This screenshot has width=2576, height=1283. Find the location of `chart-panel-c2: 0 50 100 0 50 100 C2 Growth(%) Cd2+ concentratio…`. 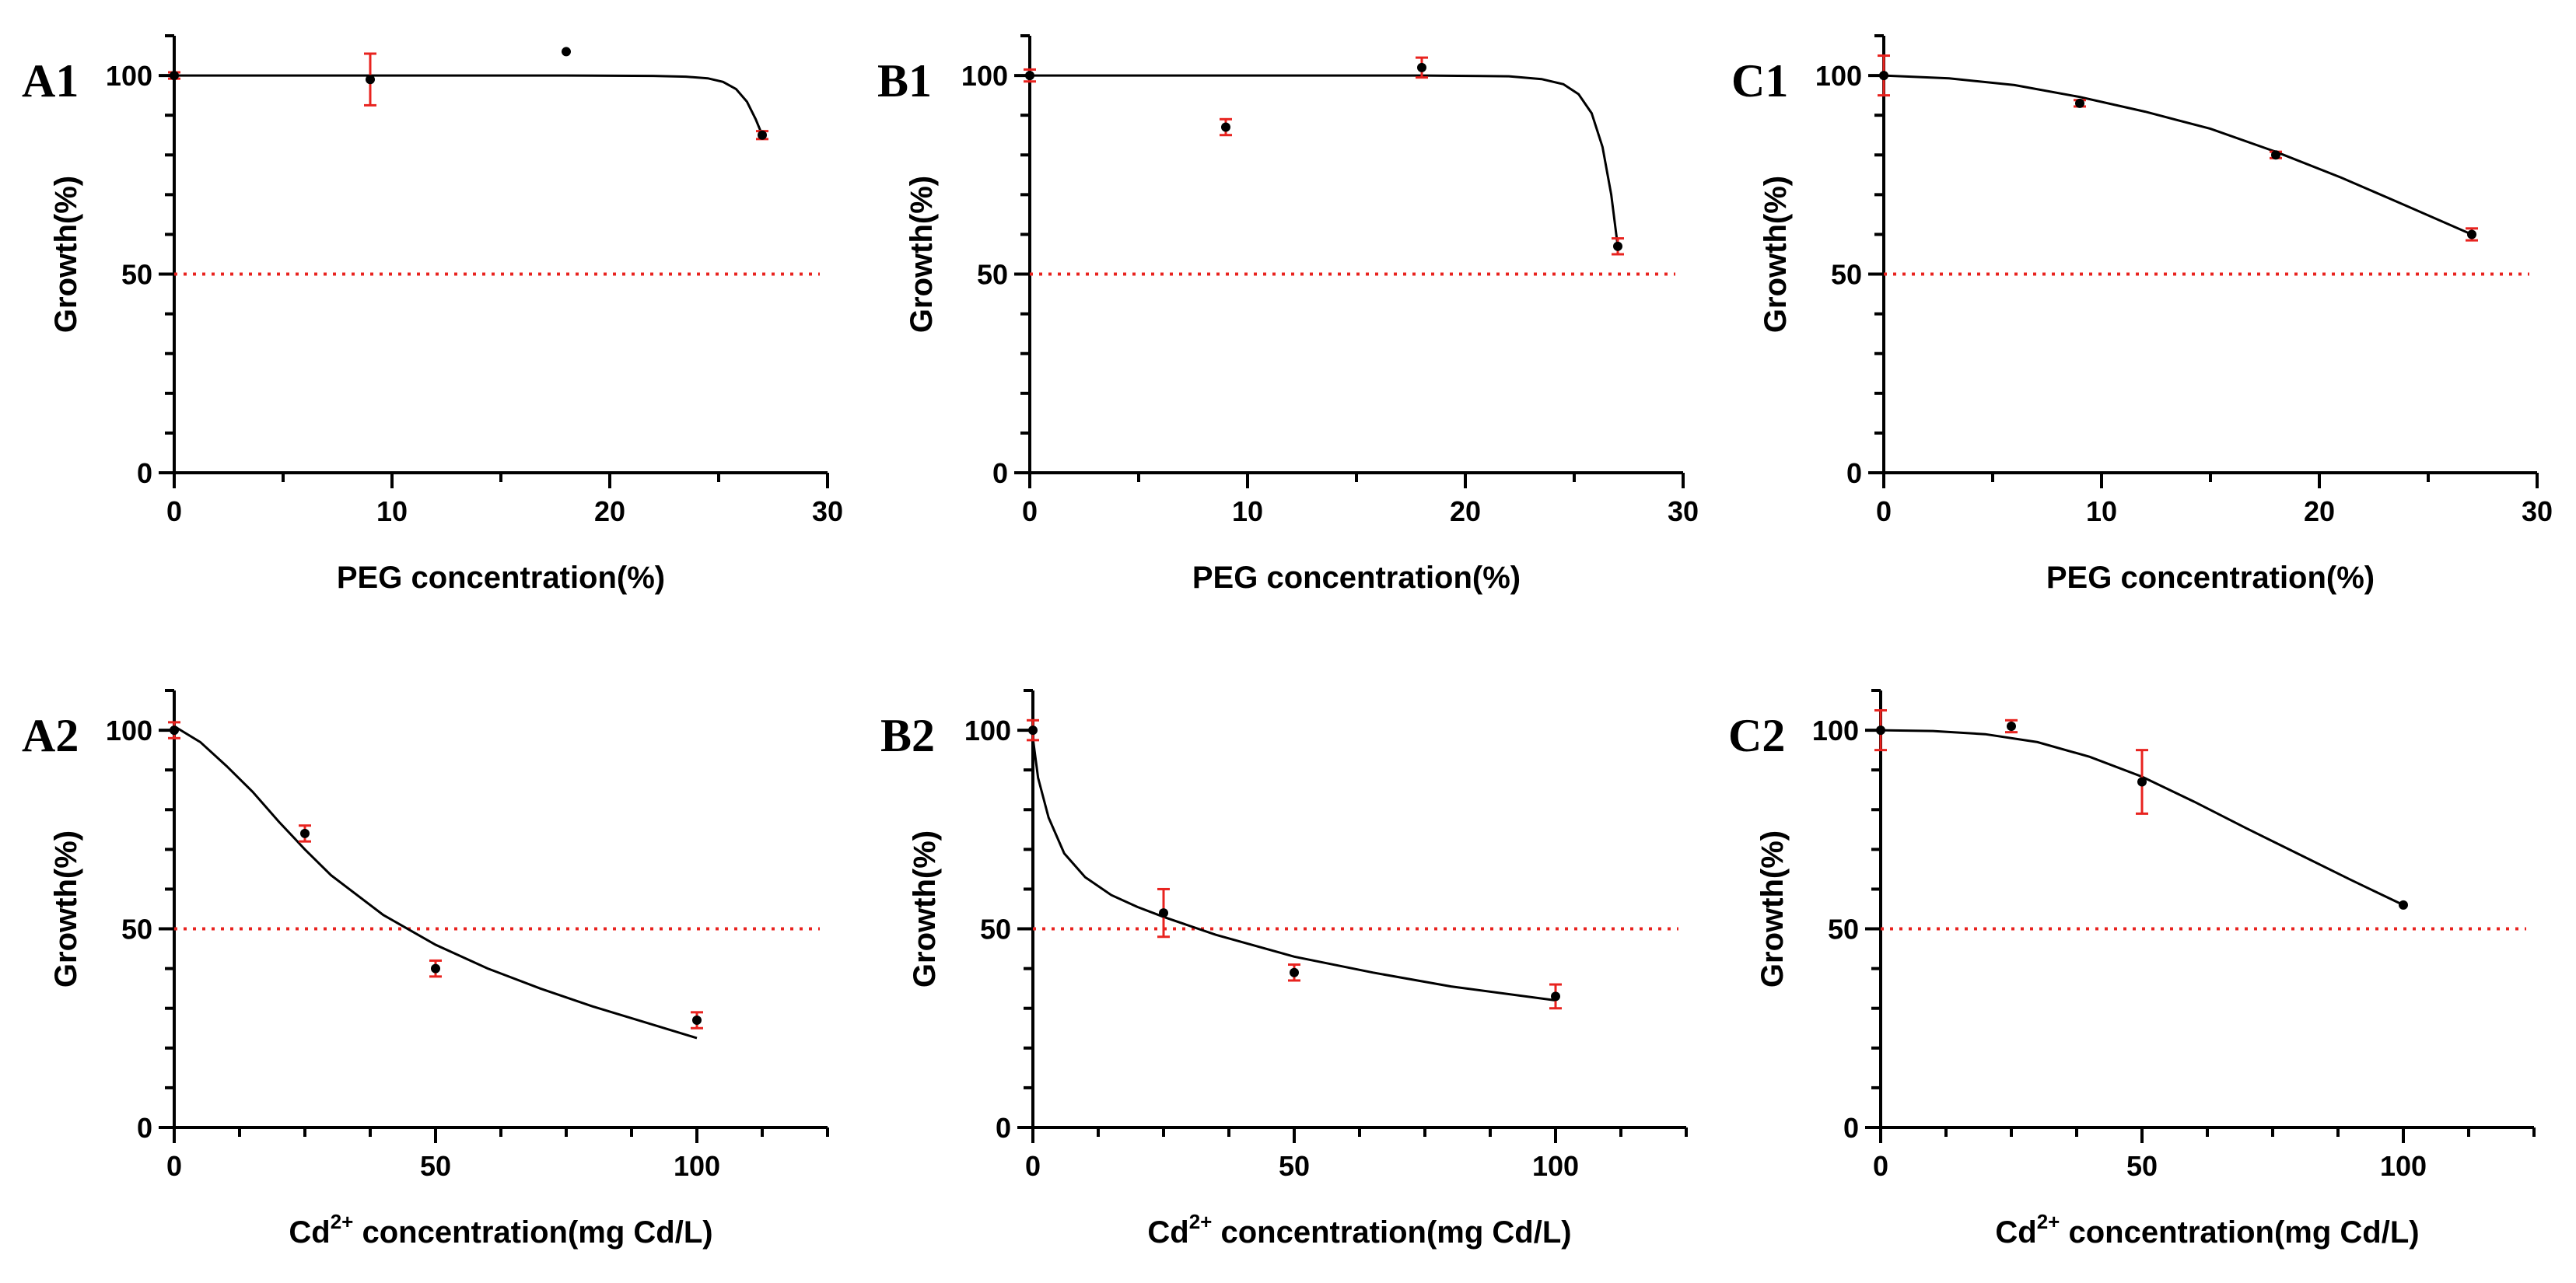

chart-panel-c2: 0 50 100 0 50 100 C2 Growth(%) Cd2+ concentratio… is located at coordinates (2132, 969).